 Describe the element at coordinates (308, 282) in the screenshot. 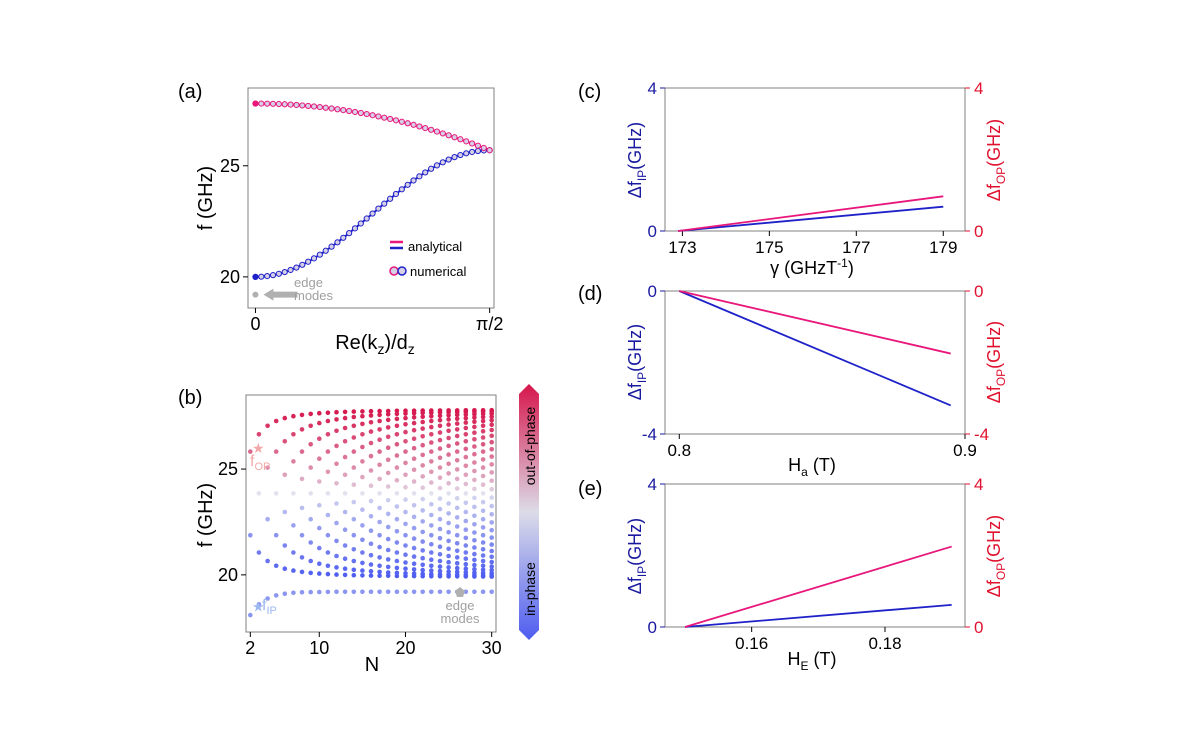

I see `edge-label-line1: edge` at that location.